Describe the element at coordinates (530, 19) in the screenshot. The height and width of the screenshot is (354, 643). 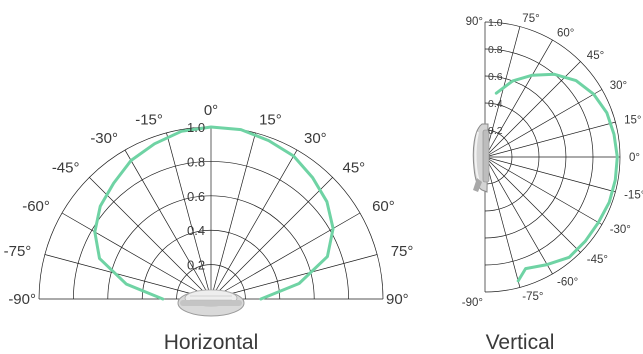
I see `vertical-angle-label-1: 75°` at that location.